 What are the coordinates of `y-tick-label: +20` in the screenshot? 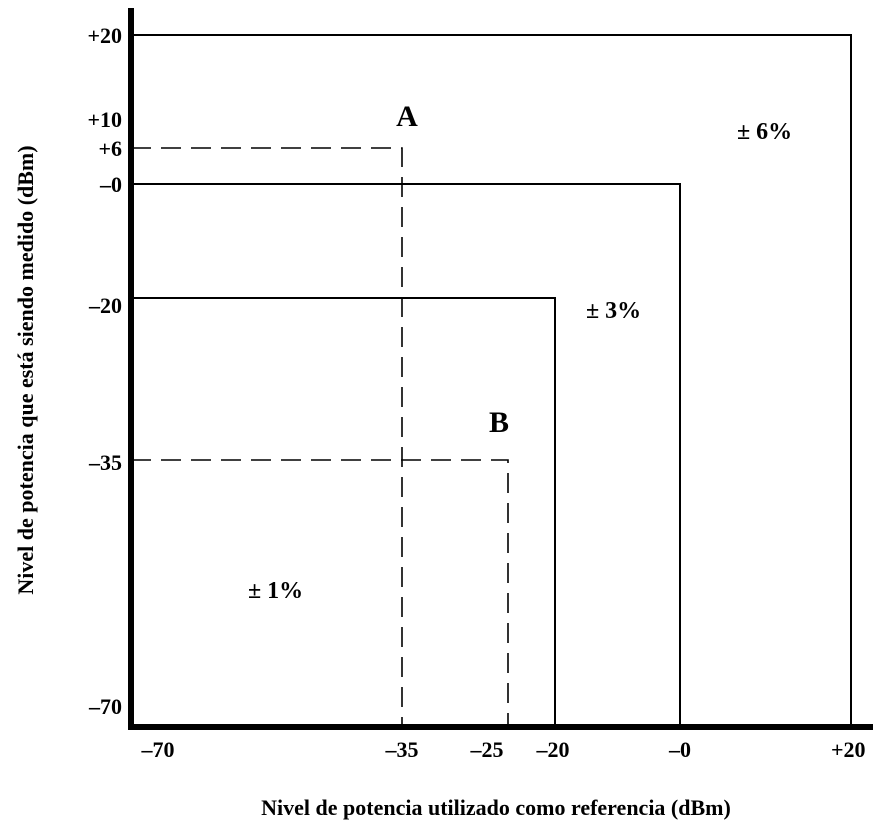 It's located at (104, 35).